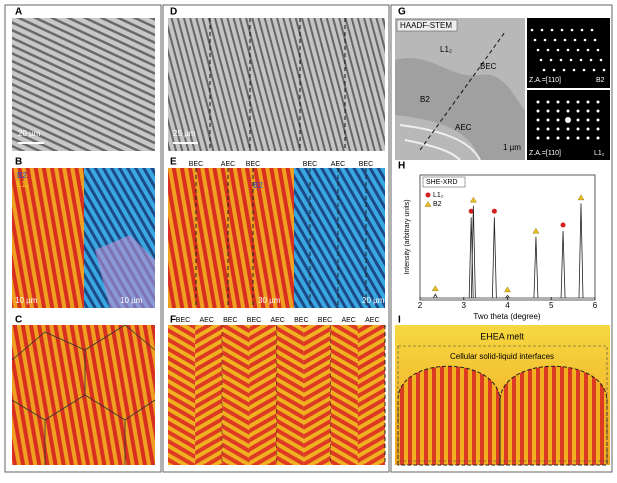 The height and width of the screenshot is (483, 617). Describe the element at coordinates (407, 236) in the screenshot. I see `y-axis-label: Intensity (arbitrary units)` at that location.